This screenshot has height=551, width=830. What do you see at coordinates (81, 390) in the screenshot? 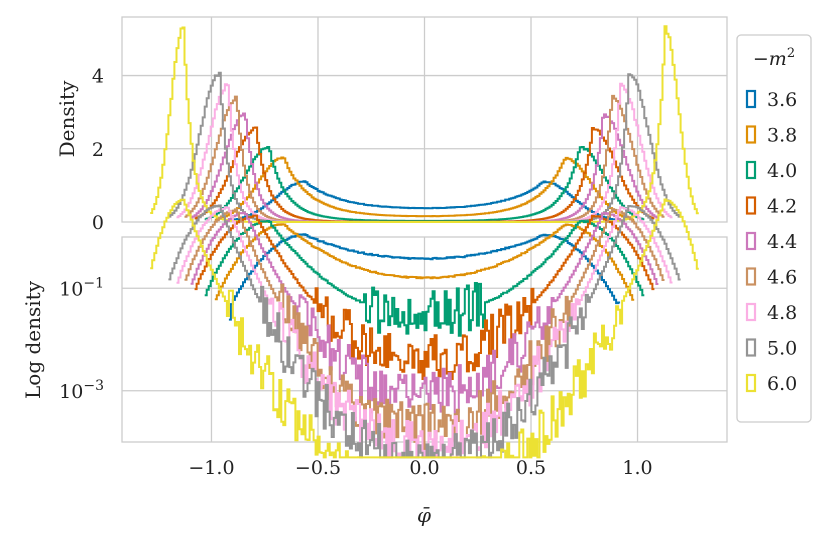
I see `bottom-y-tick-label: 10⁻³` at bounding box center [81, 390].